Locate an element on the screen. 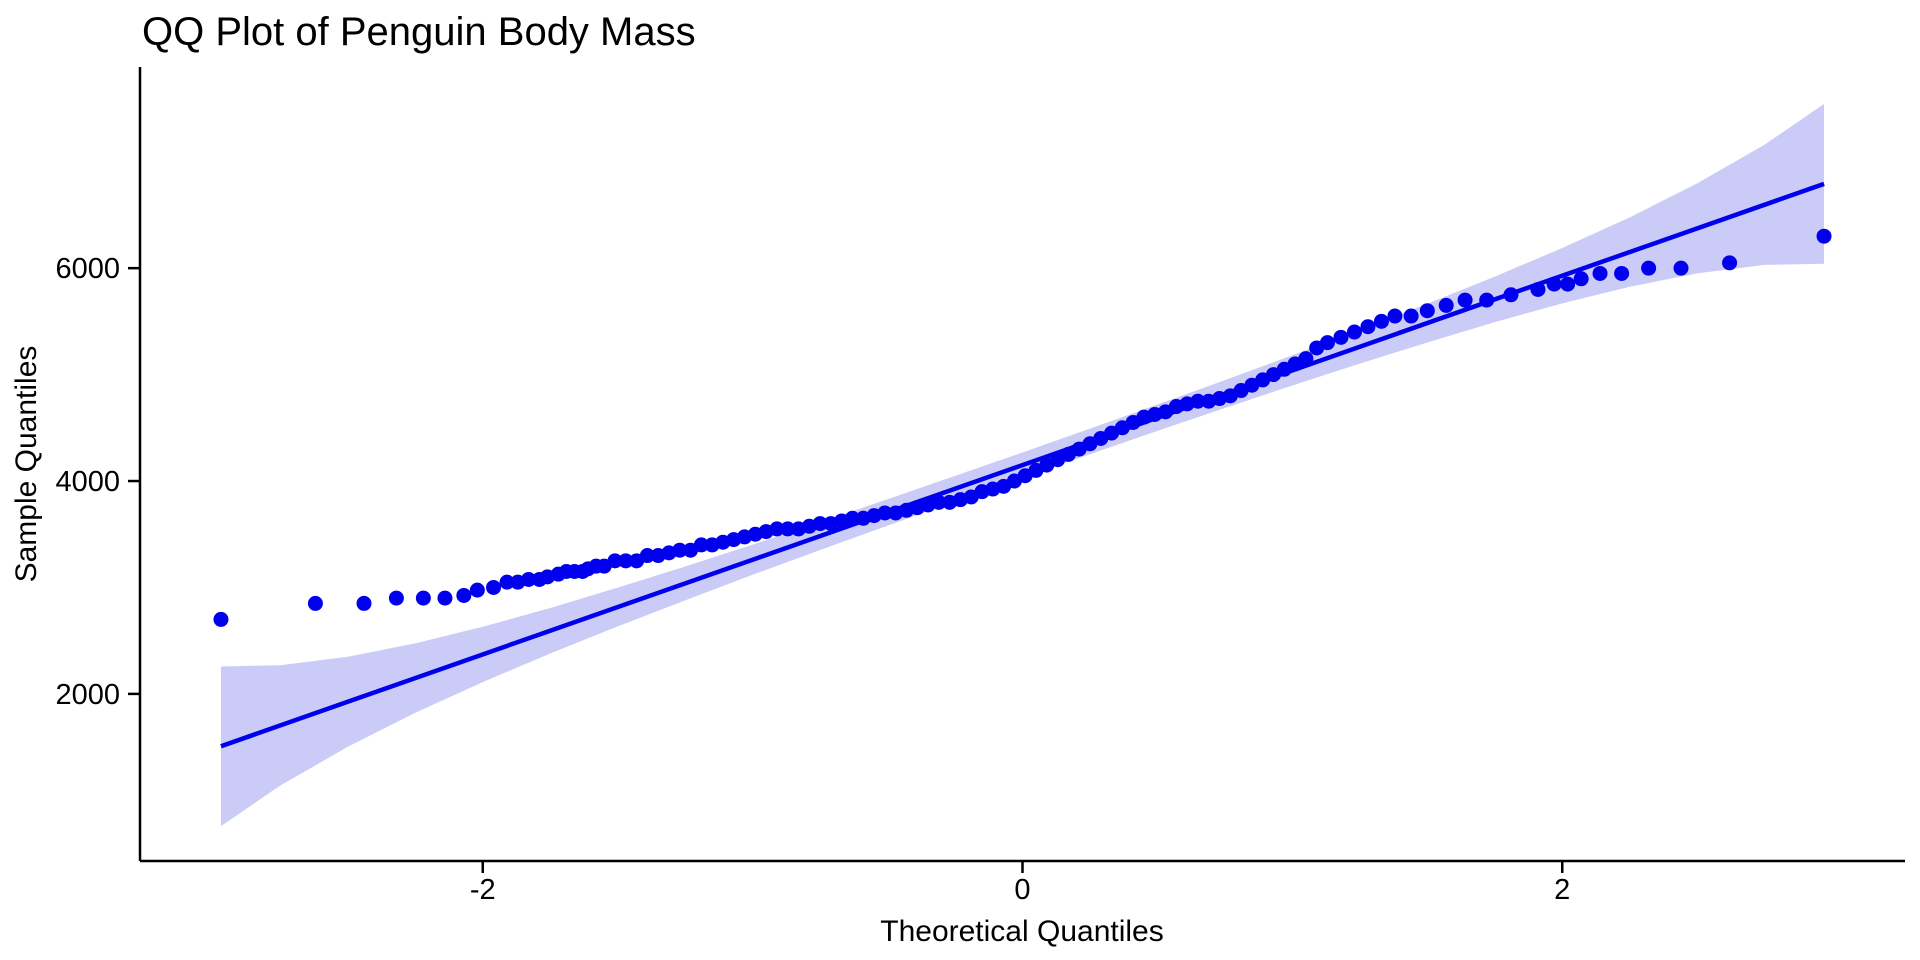 The image size is (1920, 960). y-tick-label: 6000 is located at coordinates (87, 269).